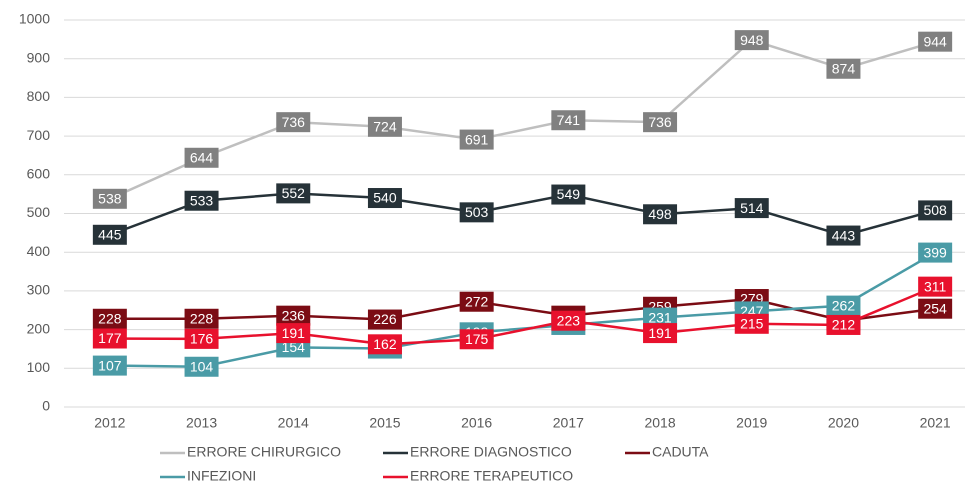 This screenshot has width=973, height=485. I want to click on y-tick-label: 500, so click(39, 212).